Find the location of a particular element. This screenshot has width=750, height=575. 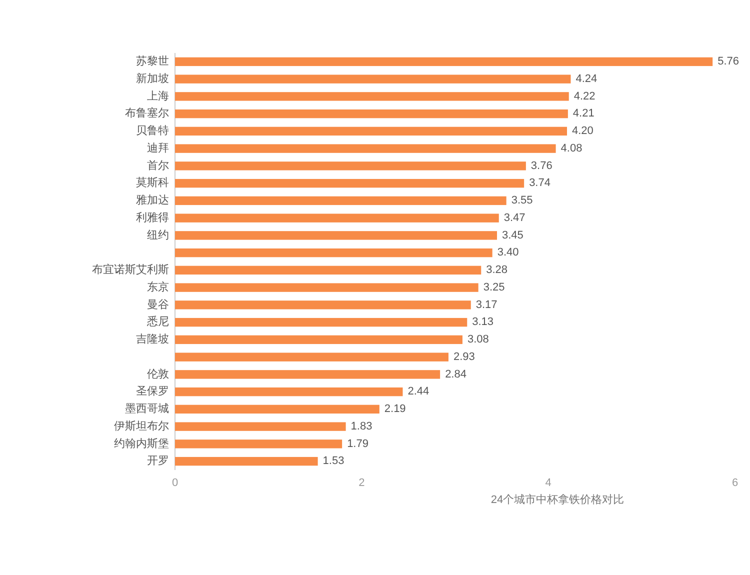

data-label: 4.22 is located at coordinates (585, 96).